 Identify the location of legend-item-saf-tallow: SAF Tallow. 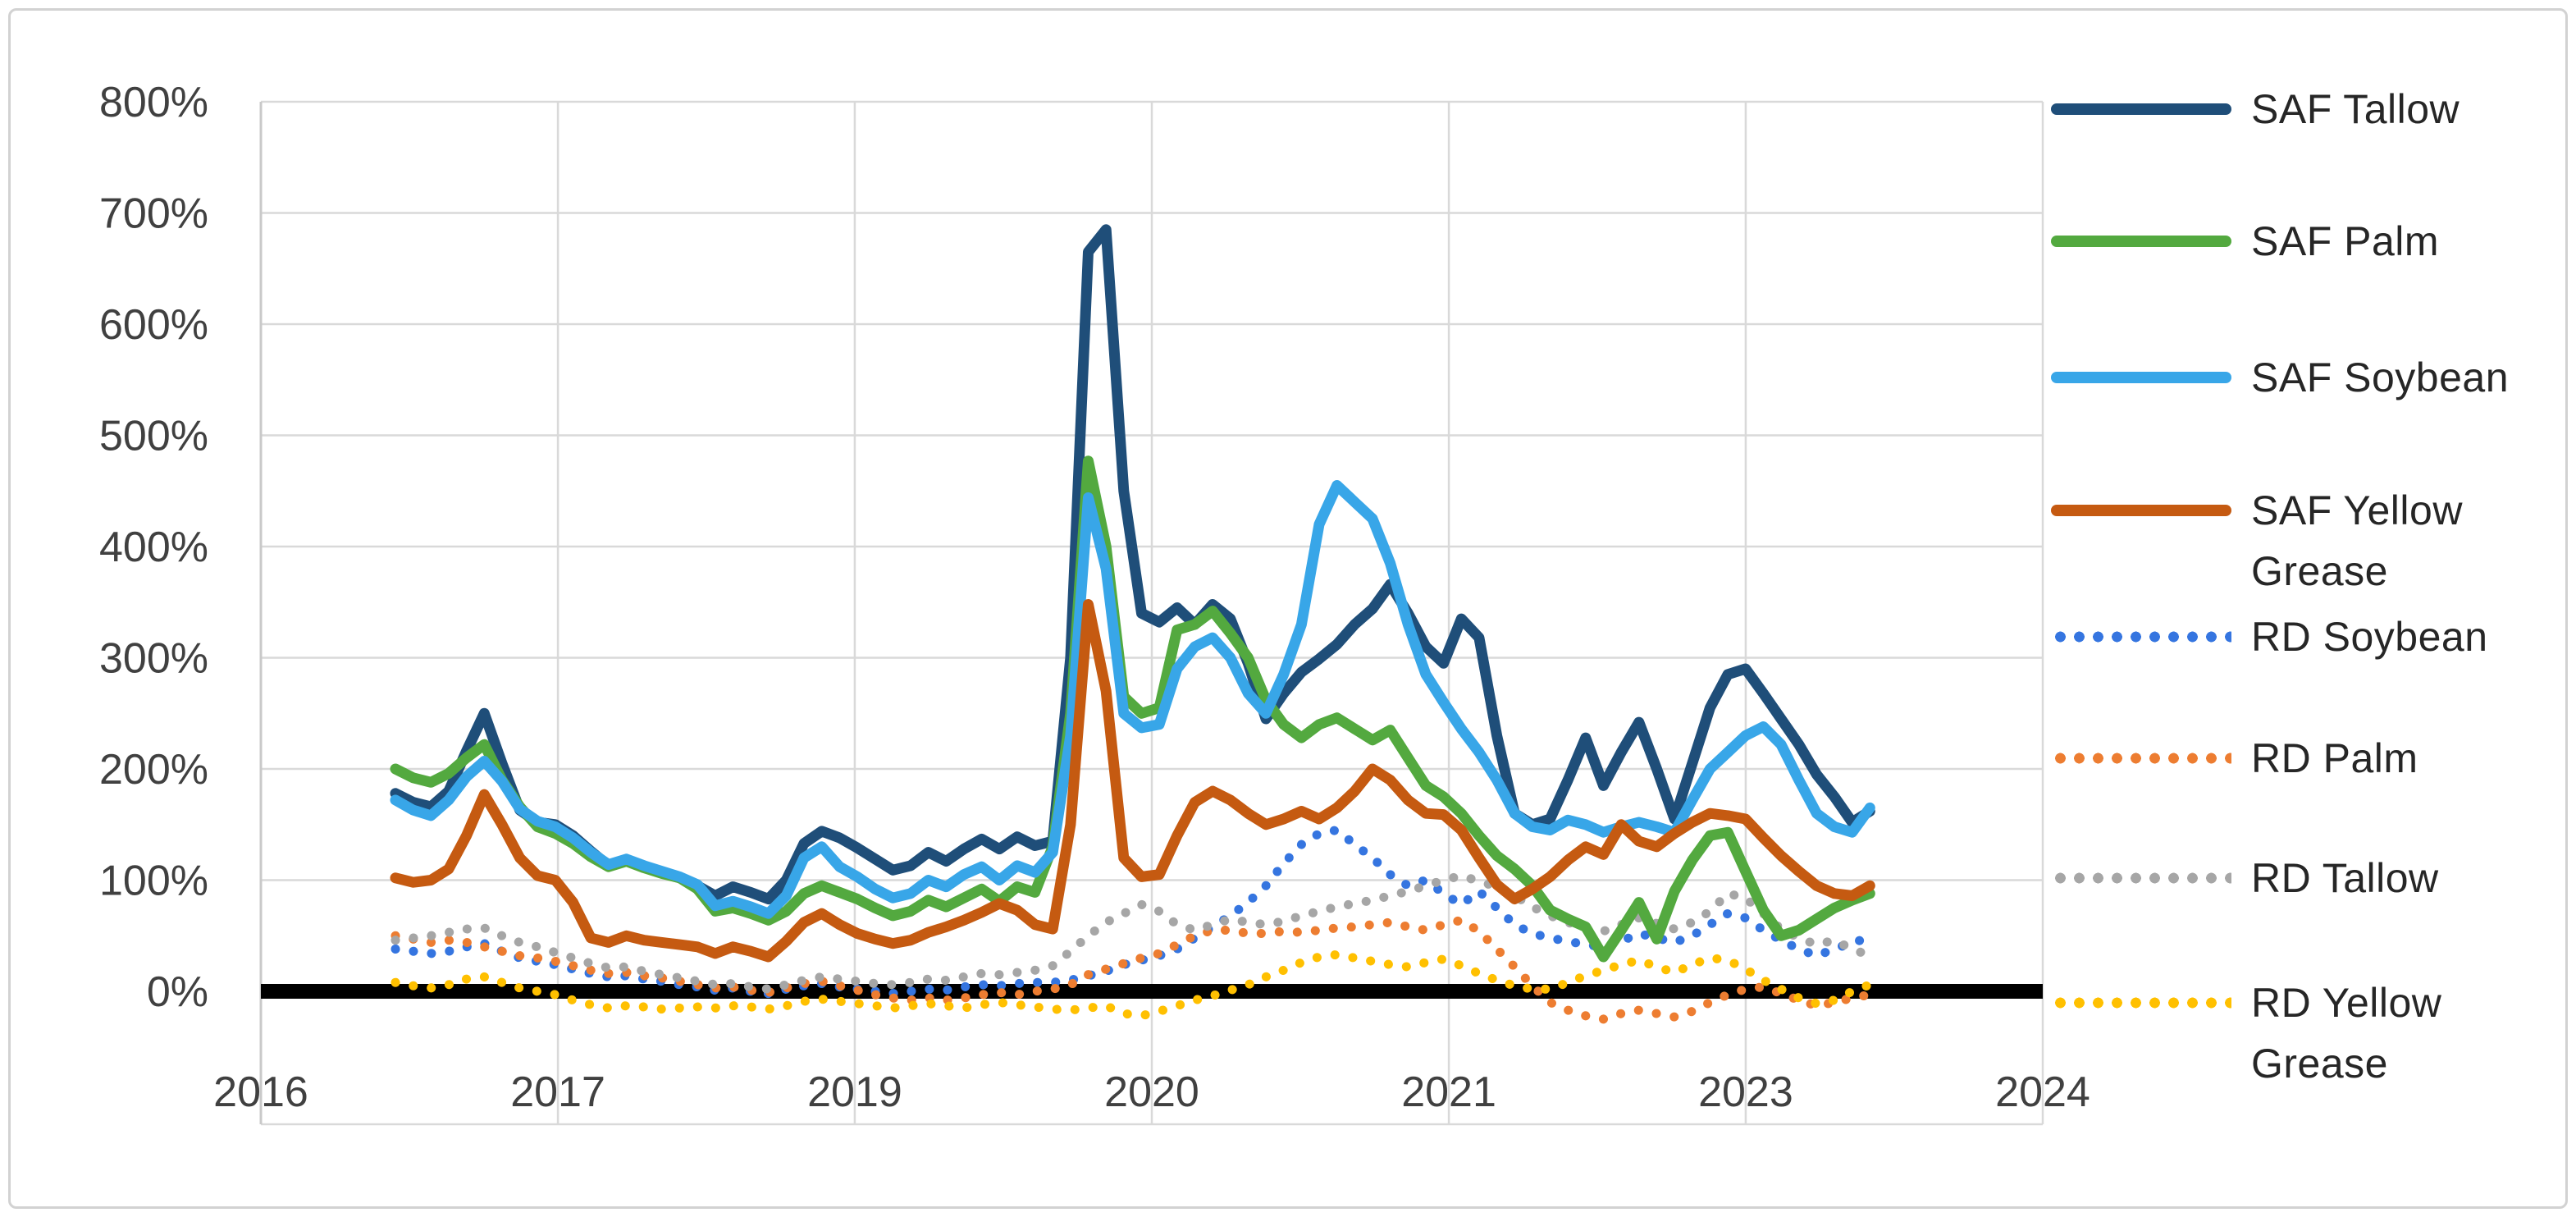
(2306, 109).